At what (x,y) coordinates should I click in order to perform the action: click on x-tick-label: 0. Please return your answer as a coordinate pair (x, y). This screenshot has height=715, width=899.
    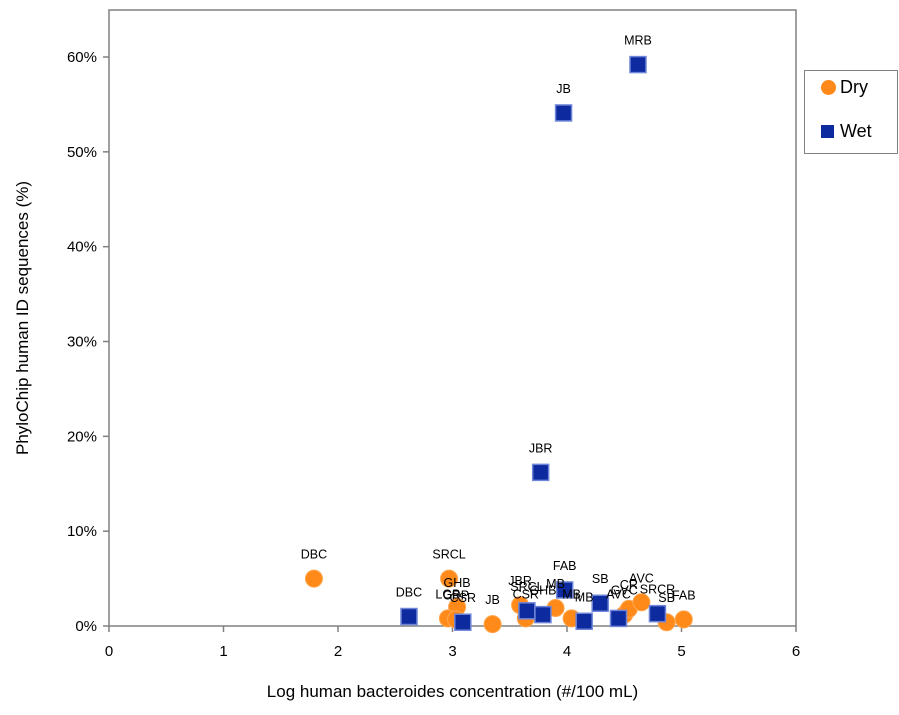
    Looking at the image, I should click on (109, 651).